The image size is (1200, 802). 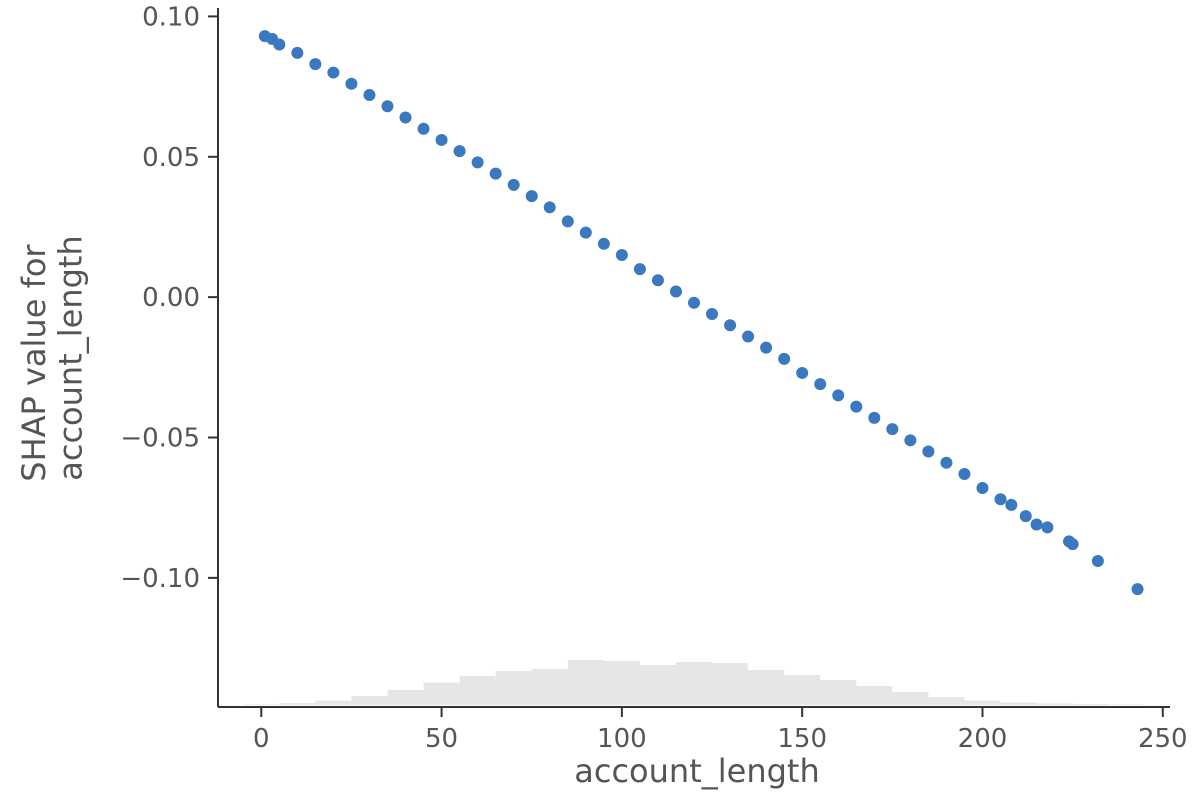 What do you see at coordinates (34, 363) in the screenshot?
I see `y-axis-title-line-1: SHAP value for` at bounding box center [34, 363].